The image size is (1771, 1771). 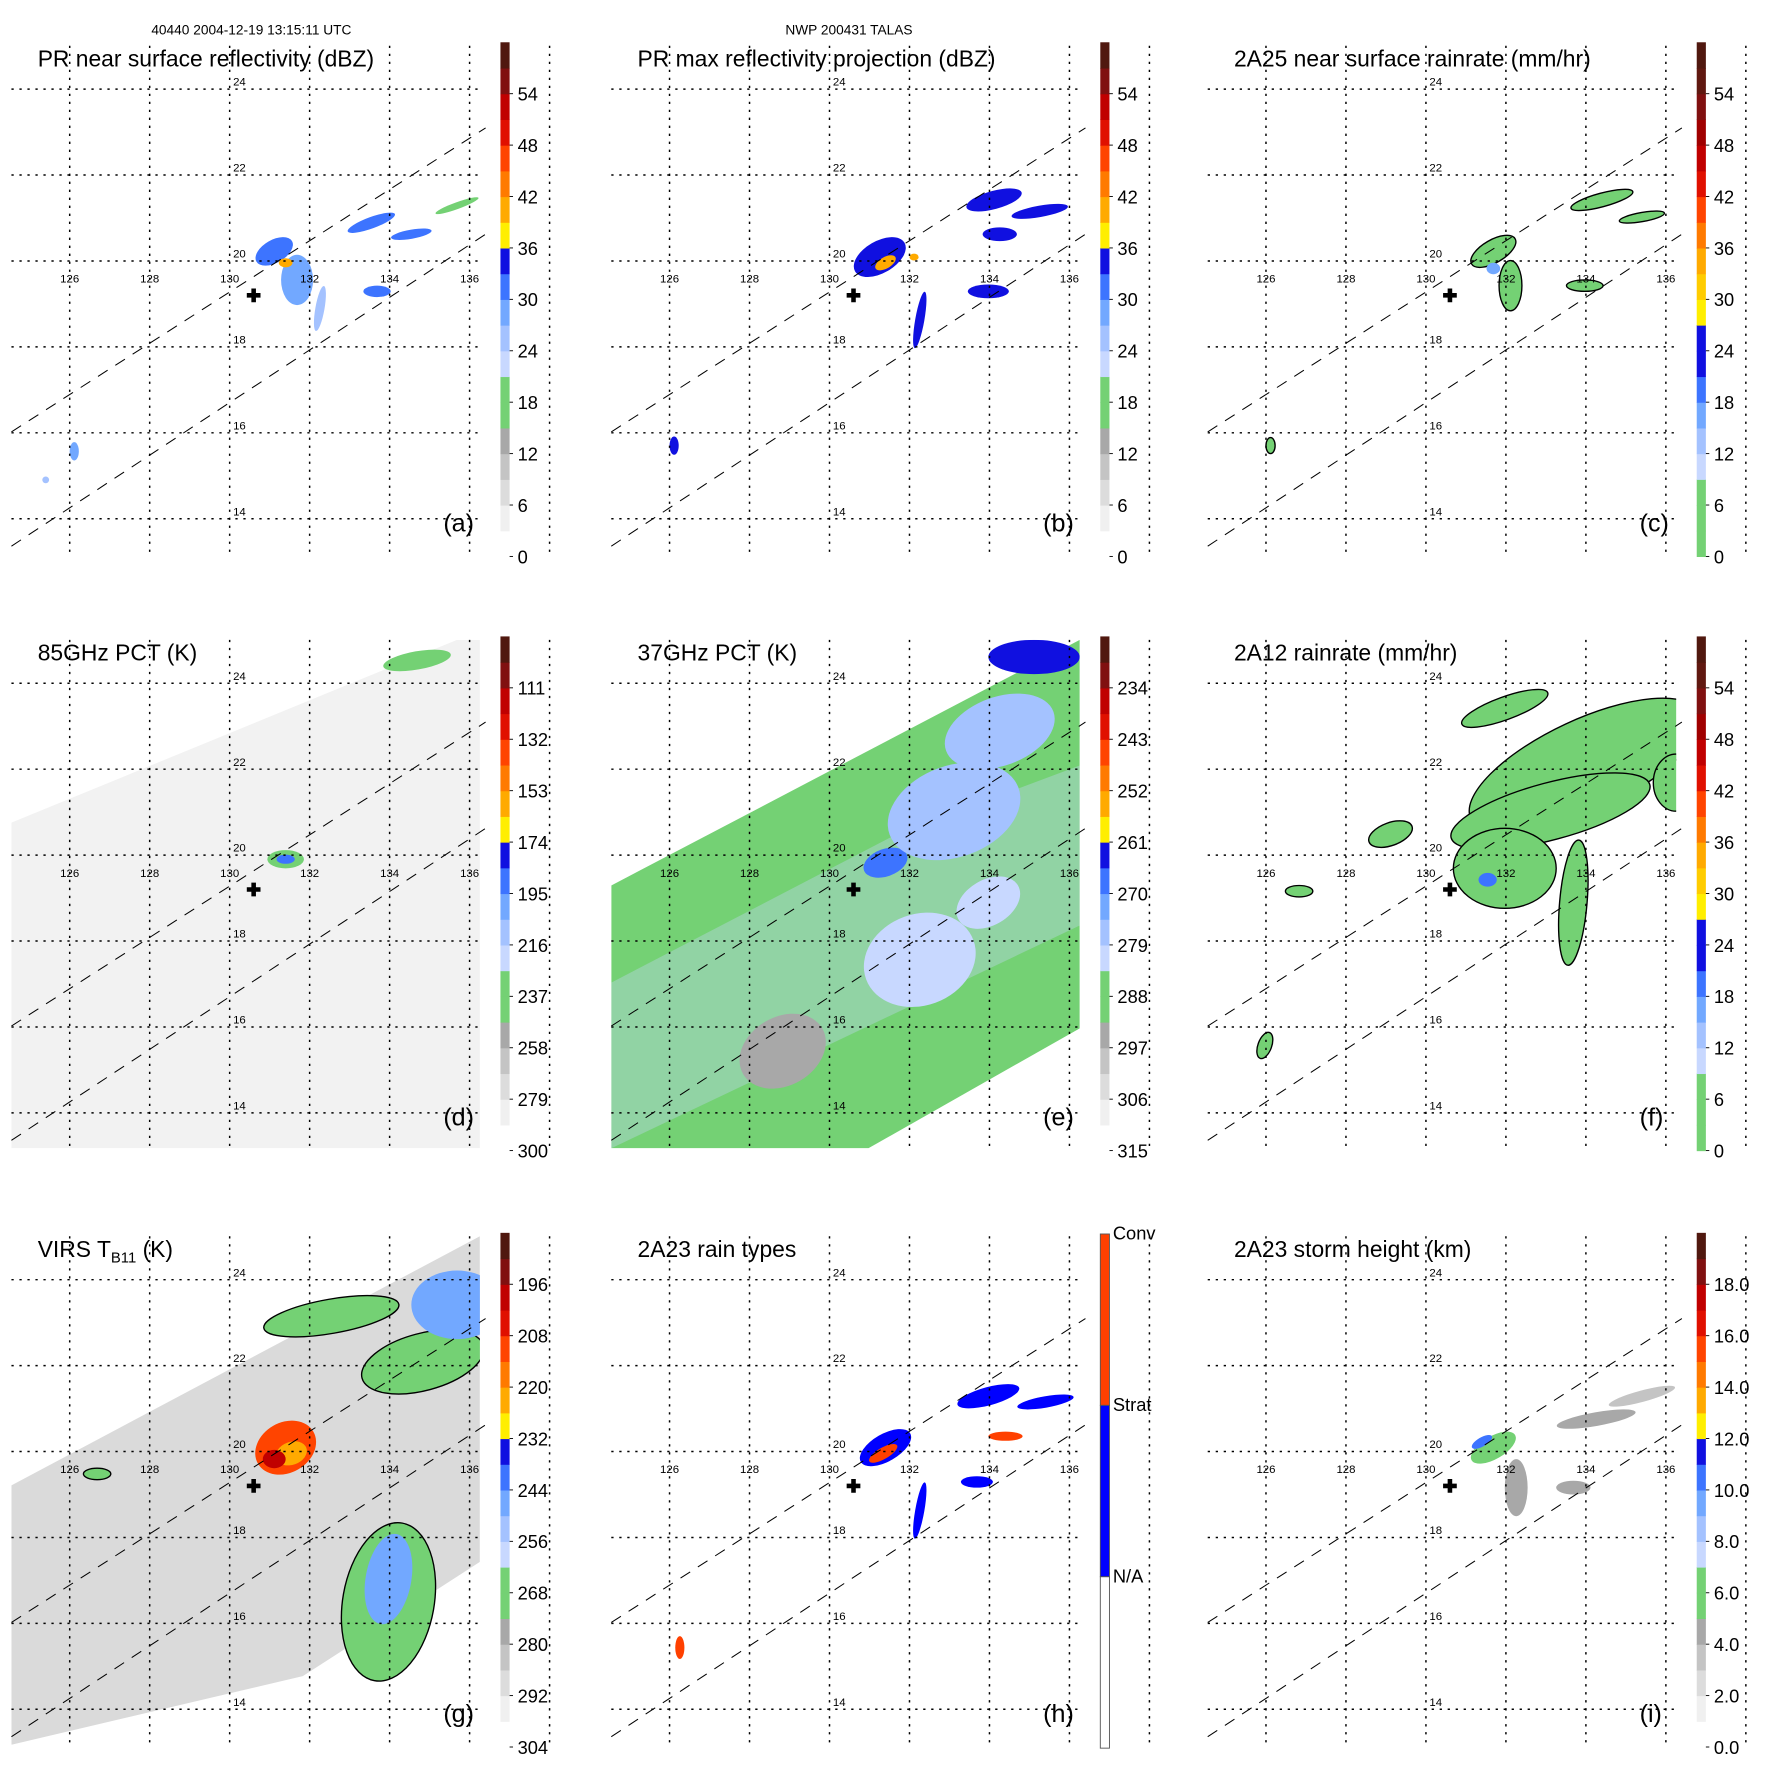 I want to click on panel-title-text: 2A23 storm height (km), so click(x=1352, y=1249).